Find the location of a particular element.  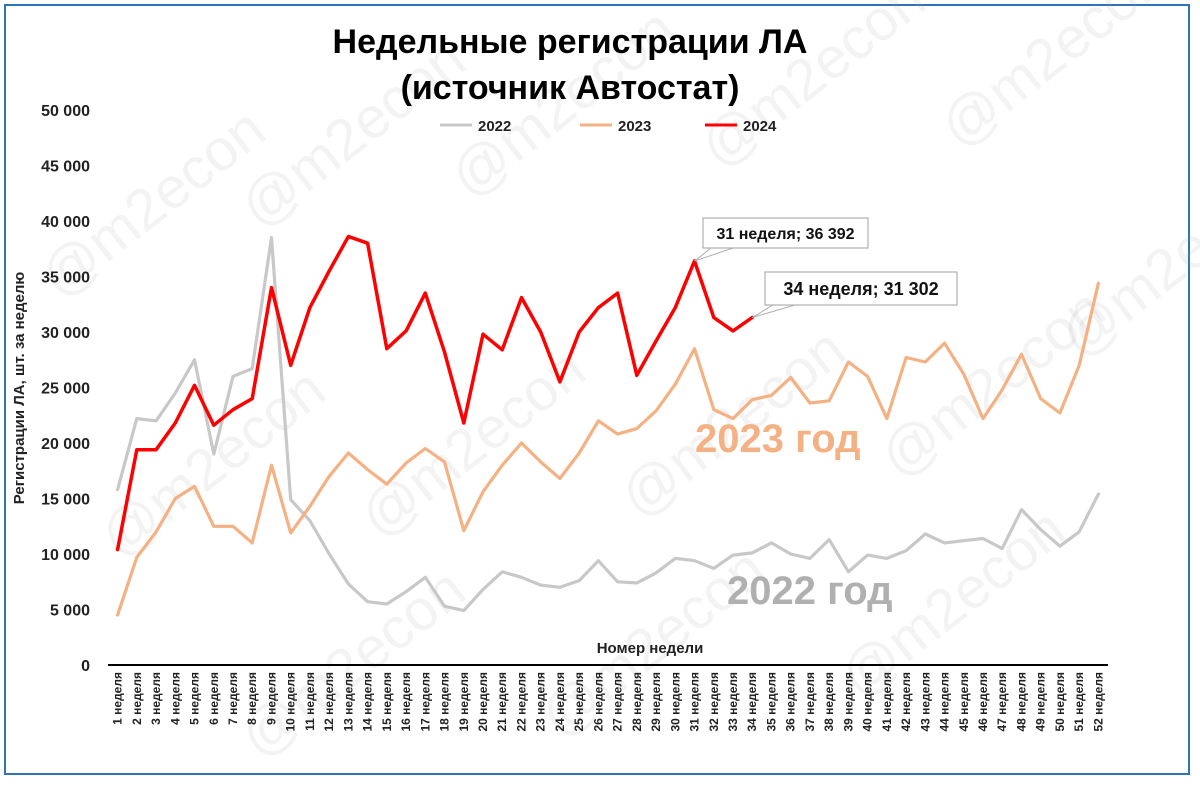

x-tick-label: 5 неделя is located at coordinates (195, 698).